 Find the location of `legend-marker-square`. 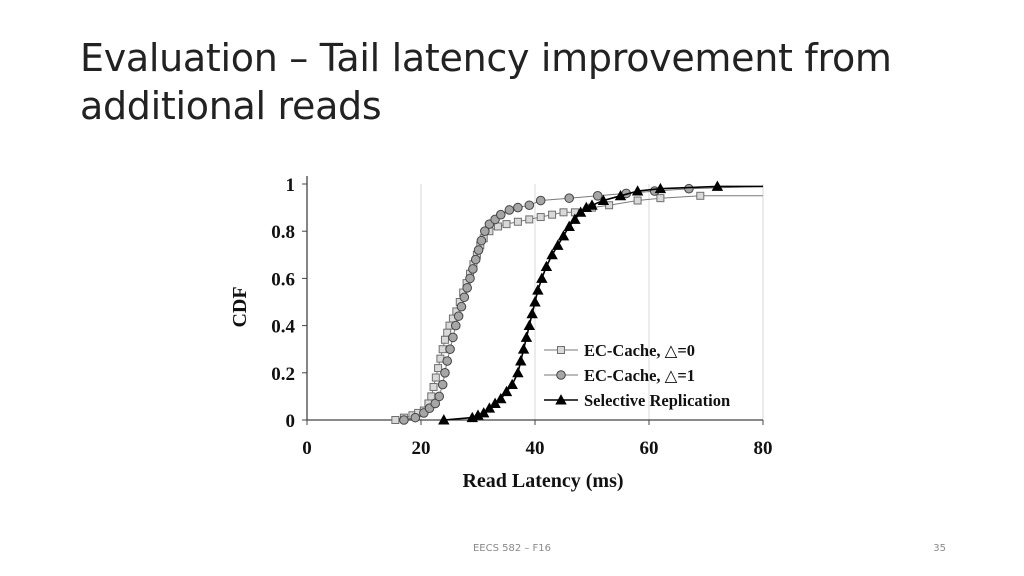

legend-marker-square is located at coordinates (561, 350).